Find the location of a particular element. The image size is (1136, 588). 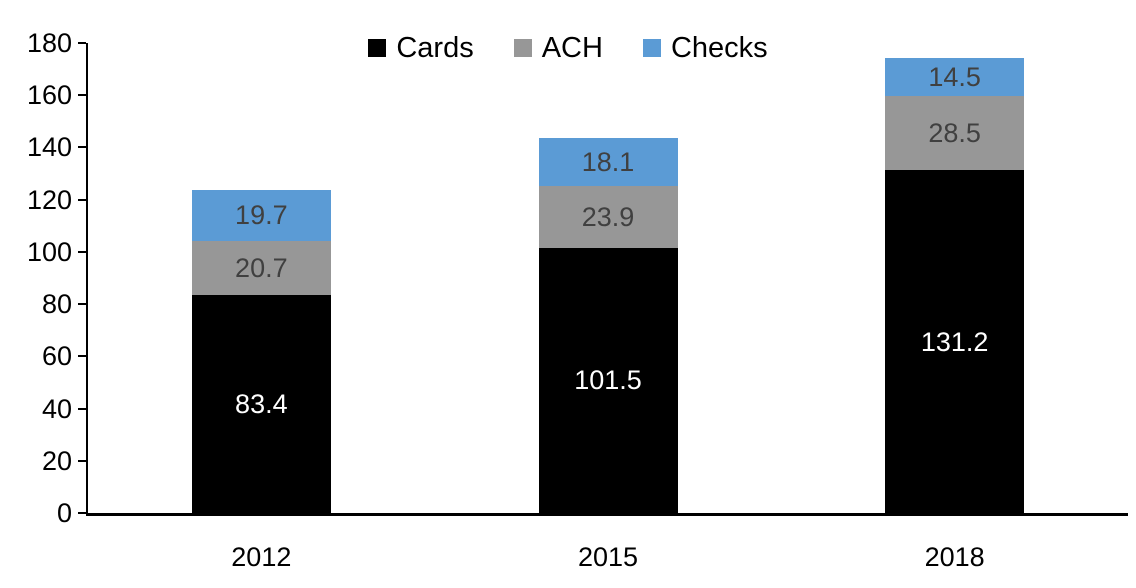

bar-segment-label: 83.4 is located at coordinates (261, 404).